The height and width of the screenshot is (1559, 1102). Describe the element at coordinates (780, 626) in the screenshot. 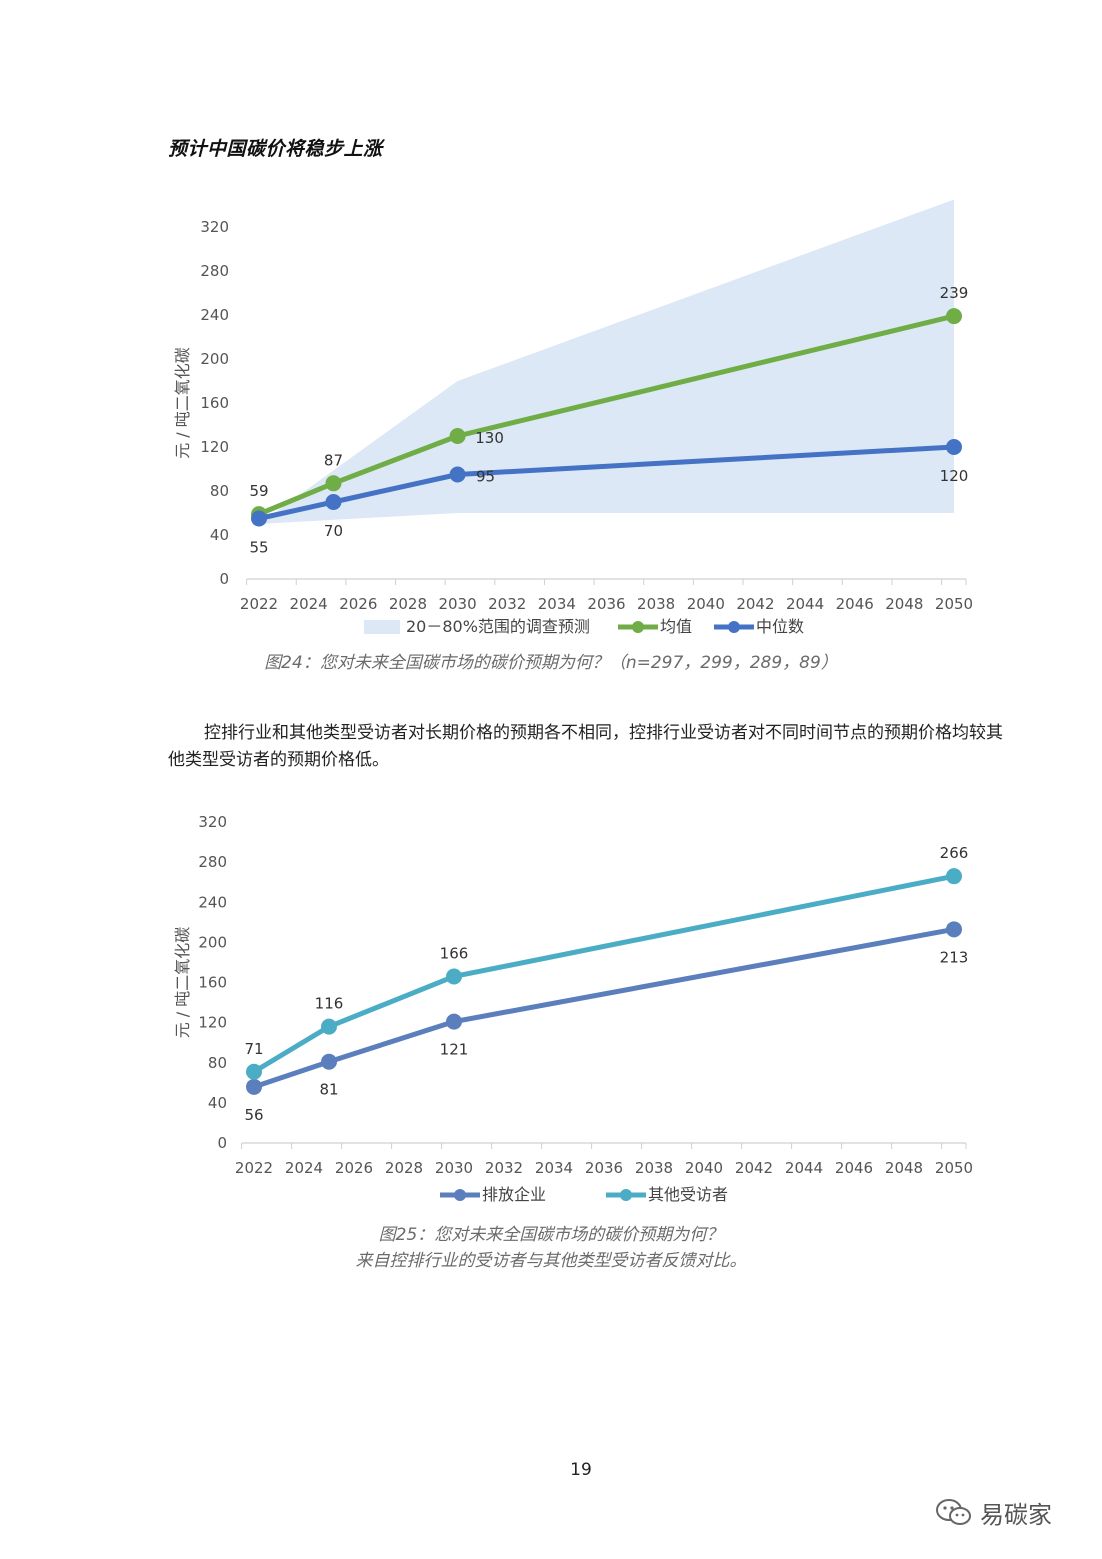

I see `legend-label: 中位数` at that location.